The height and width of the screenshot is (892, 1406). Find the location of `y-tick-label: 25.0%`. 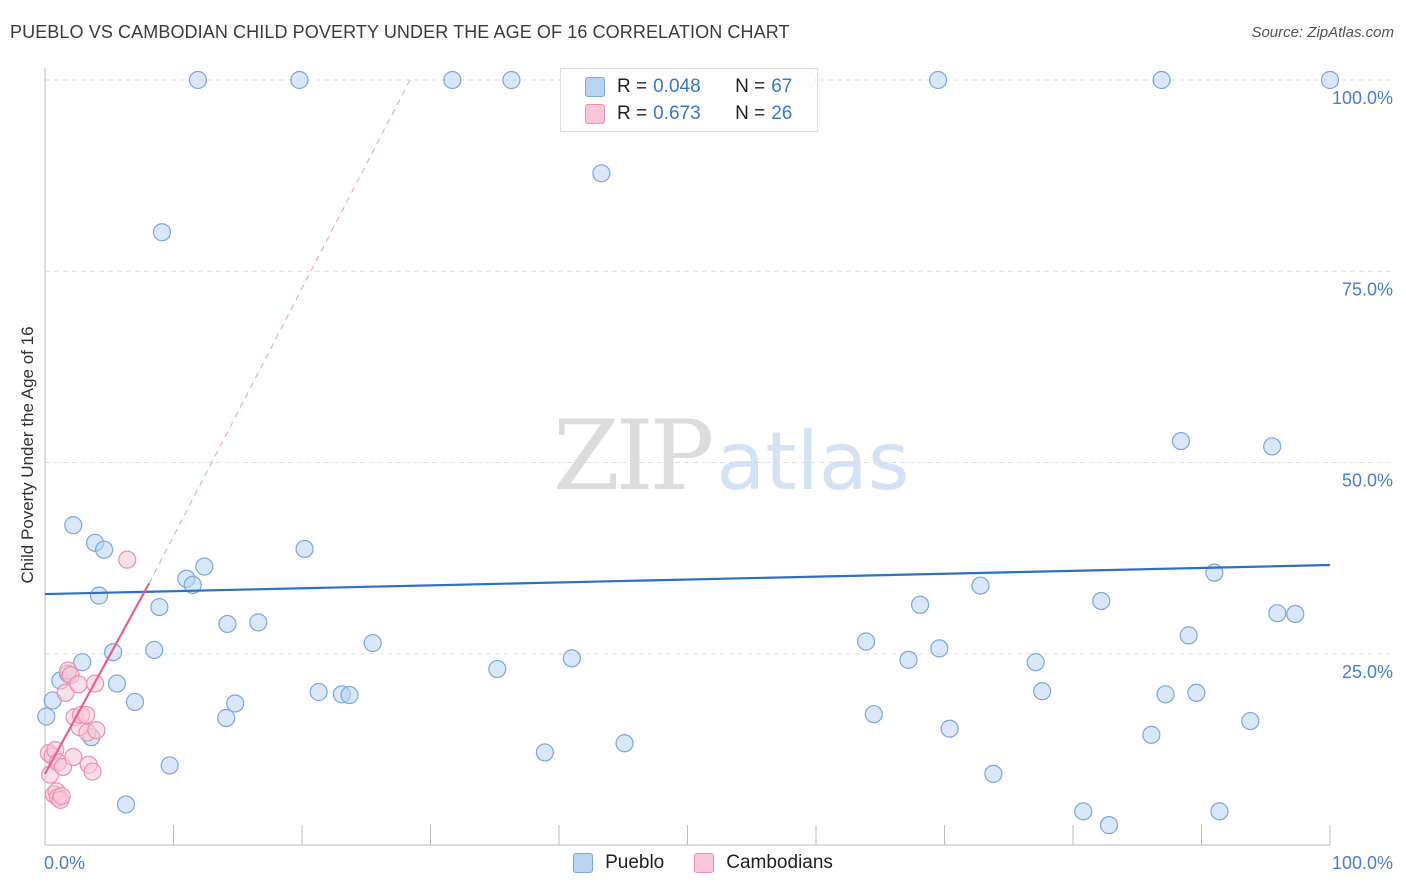

y-tick-label: 25.0% is located at coordinates (1367, 672).